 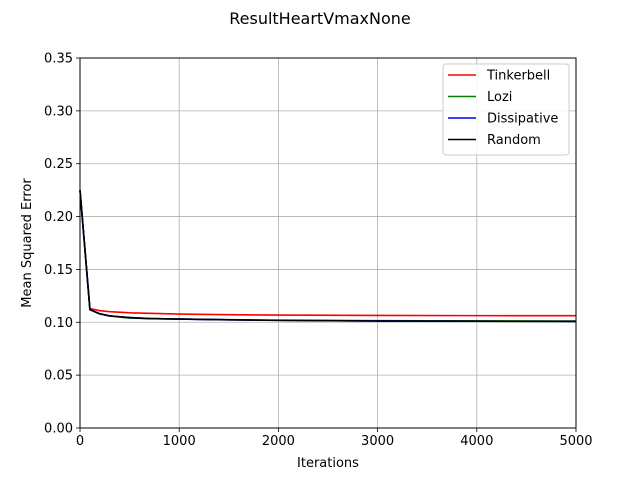 What do you see at coordinates (334, 438) in the screenshot?
I see `x-axis: 0 1000 2000 3000 4000 5000` at bounding box center [334, 438].